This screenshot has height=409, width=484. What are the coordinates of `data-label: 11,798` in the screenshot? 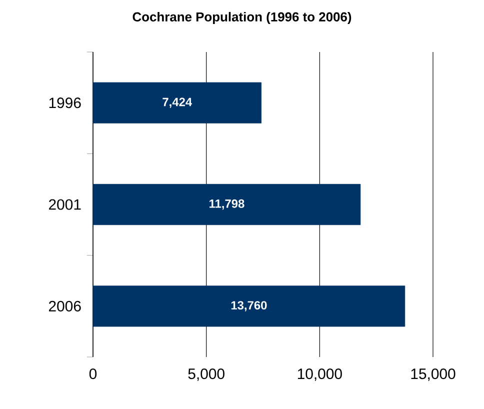 It's located at (227, 204).